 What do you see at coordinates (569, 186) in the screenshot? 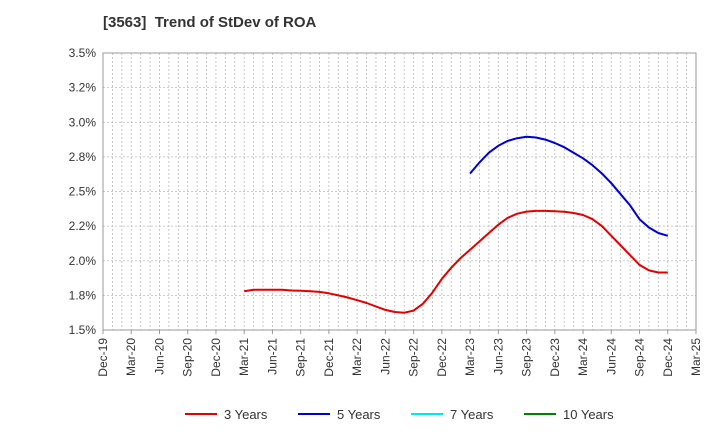
I see `series-line-5-years` at bounding box center [569, 186].